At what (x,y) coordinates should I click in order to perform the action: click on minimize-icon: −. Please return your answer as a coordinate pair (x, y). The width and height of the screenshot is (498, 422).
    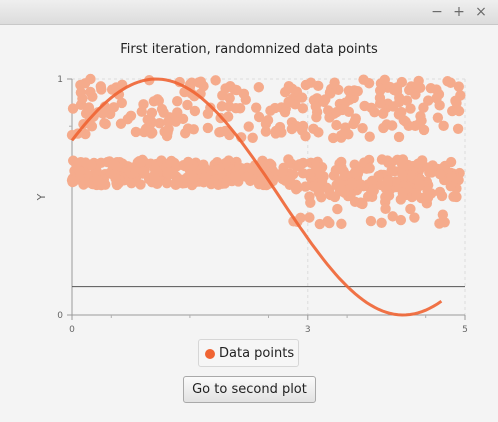
    Looking at the image, I should click on (437, 12).